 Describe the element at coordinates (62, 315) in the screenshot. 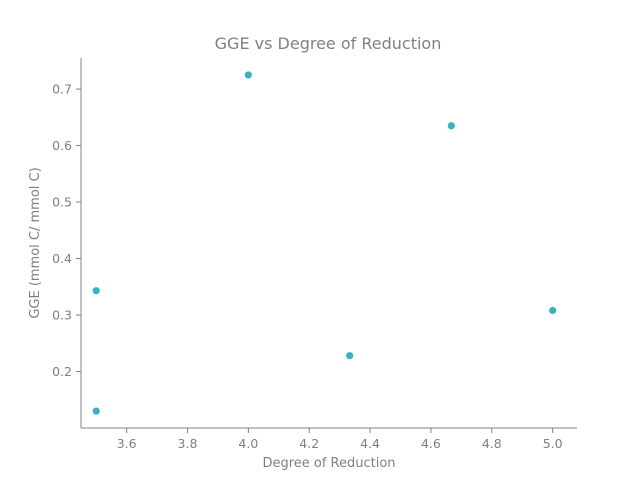

I see `y-tick-label: 0.3` at that location.